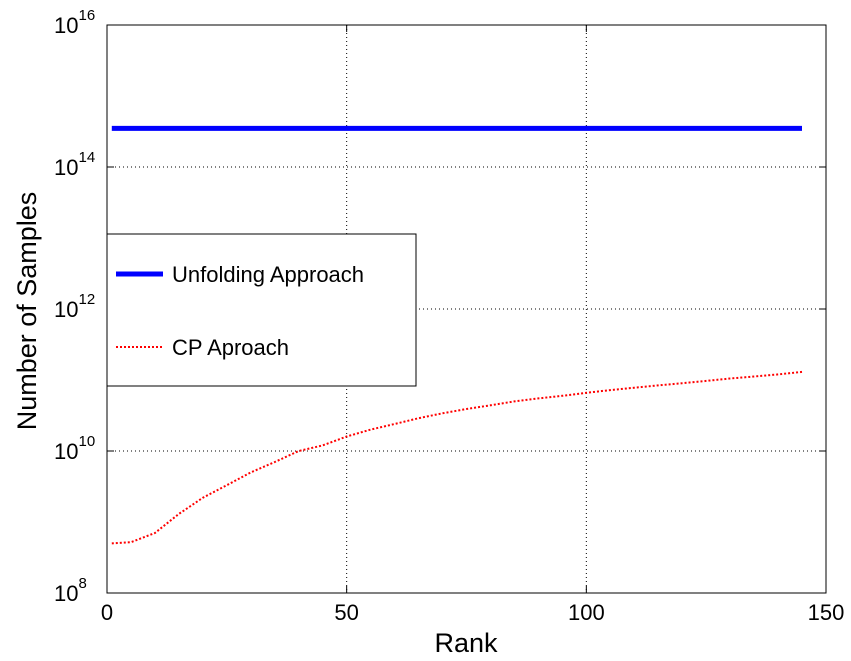 This screenshot has height=661, width=851. What do you see at coordinates (74, 306) in the screenshot?
I see `y-tick-label: 1012` at bounding box center [74, 306].